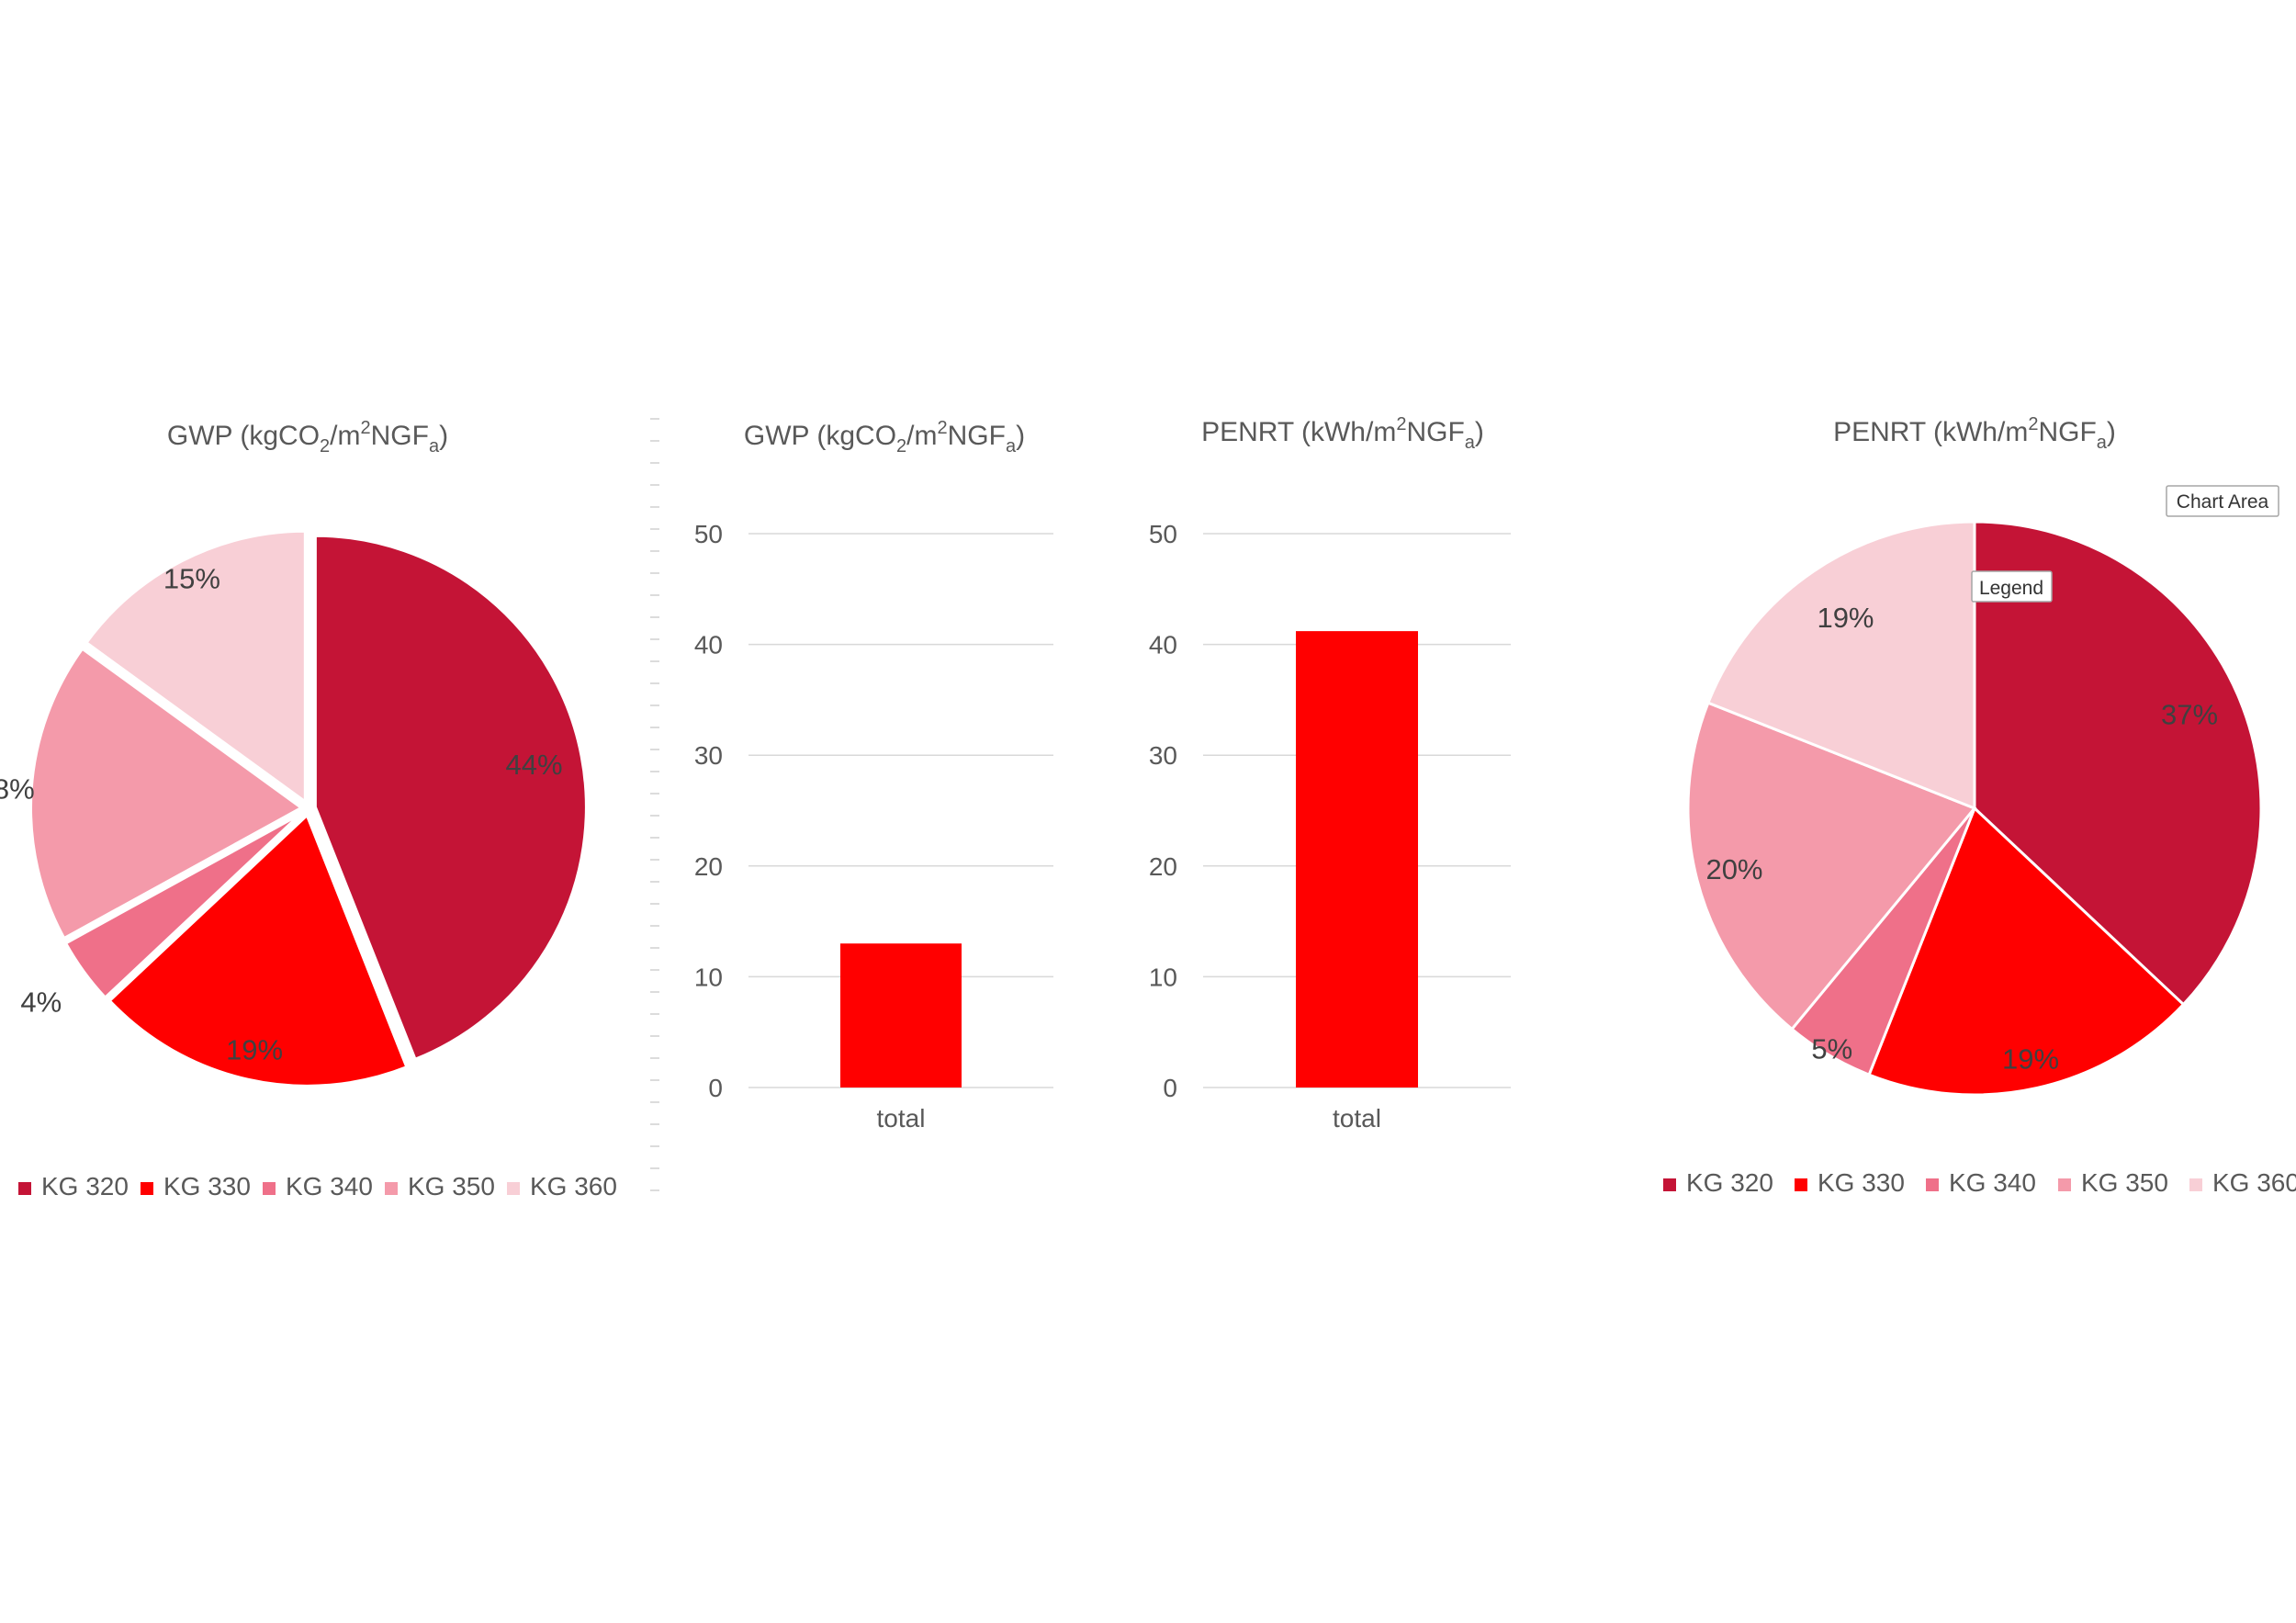  I want to click on penrt-bar-chart: PENRT (kWh/m2NGFa) 0 10 20 30 40 50 total, so click(1330, 773).